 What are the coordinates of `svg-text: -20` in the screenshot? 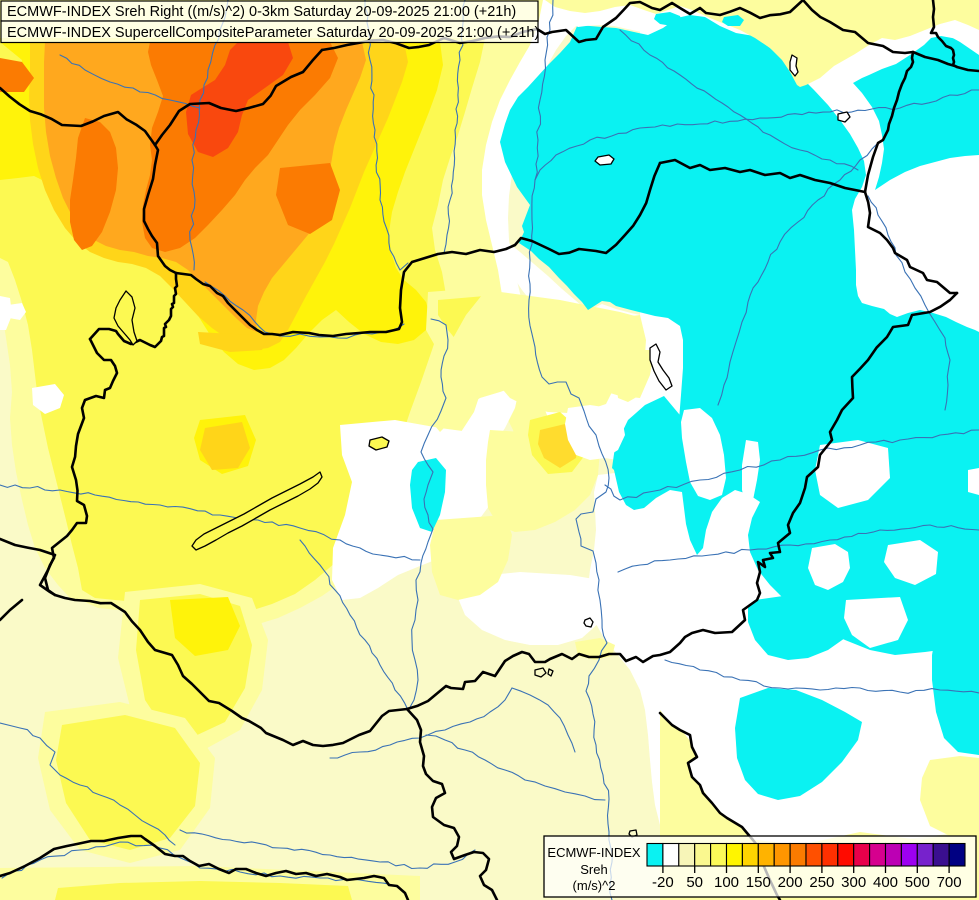 It's located at (663, 882).